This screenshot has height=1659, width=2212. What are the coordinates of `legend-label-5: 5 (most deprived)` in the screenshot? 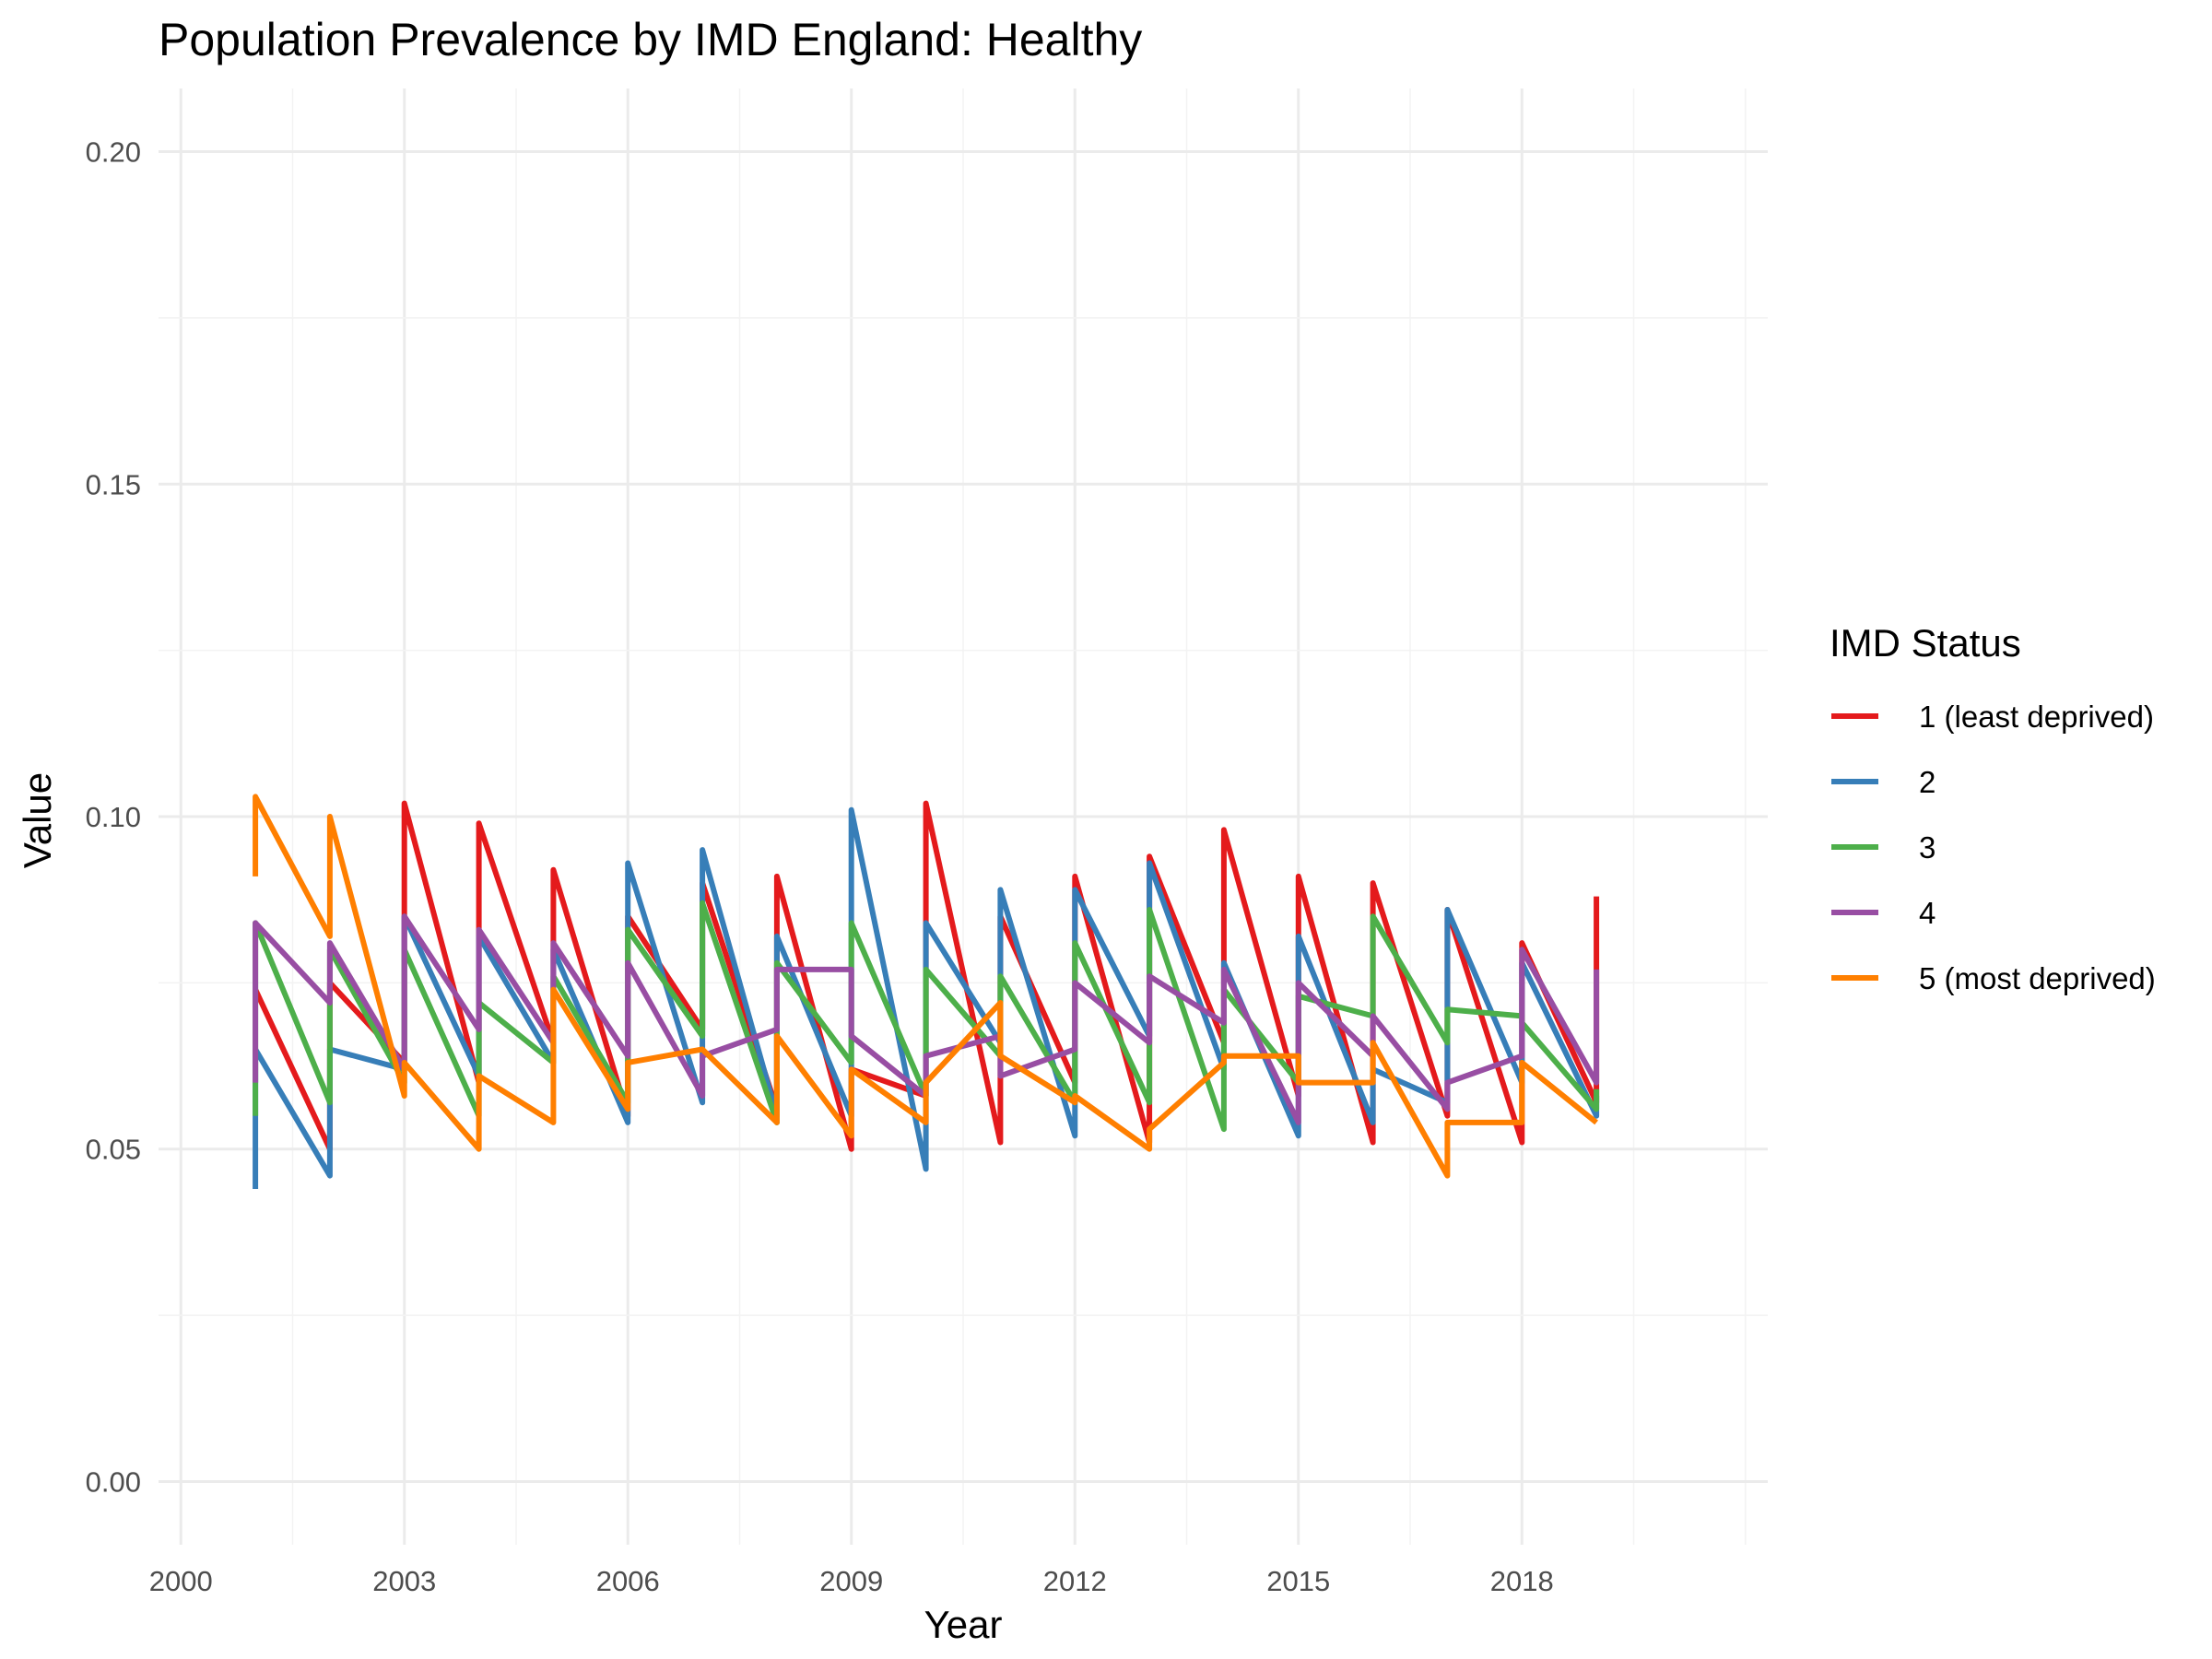 It's located at (2037, 978).